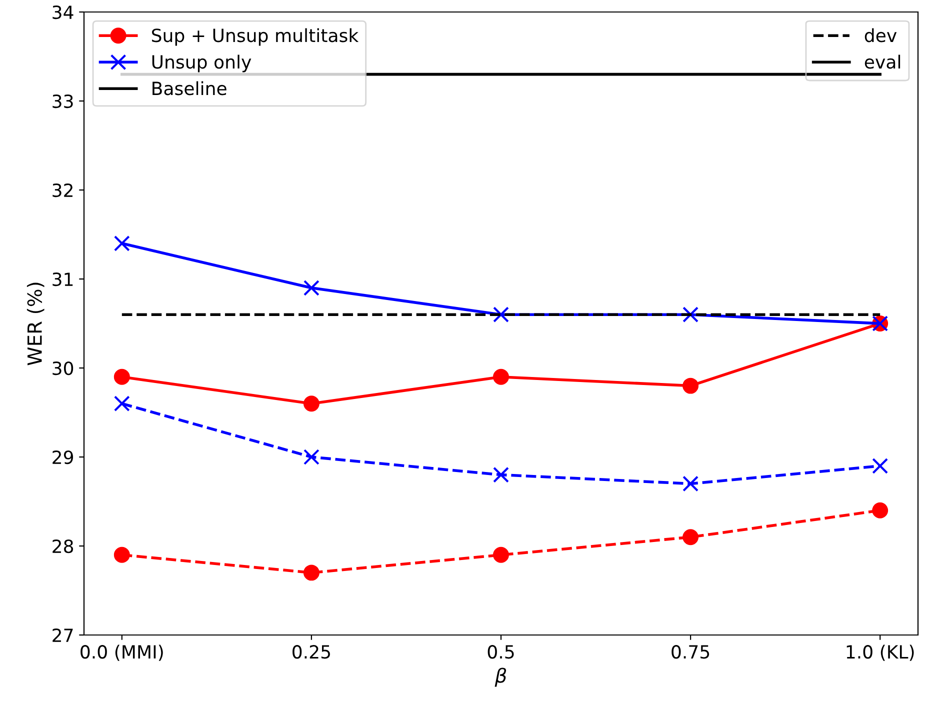 The width and height of the screenshot is (925, 709). Describe the element at coordinates (63, 368) in the screenshot. I see `y-tick-label: 30` at that location.